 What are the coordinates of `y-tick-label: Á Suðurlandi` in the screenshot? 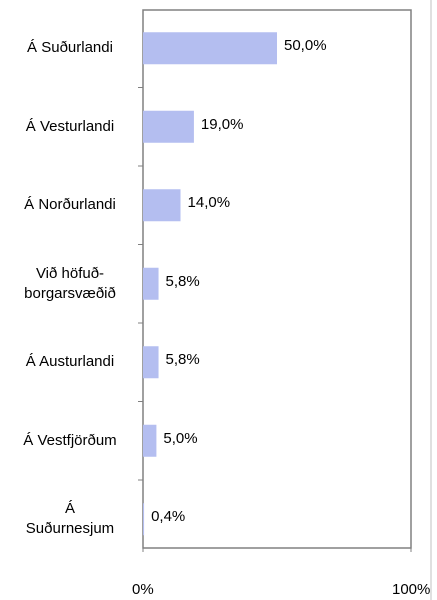 It's located at (70, 48).